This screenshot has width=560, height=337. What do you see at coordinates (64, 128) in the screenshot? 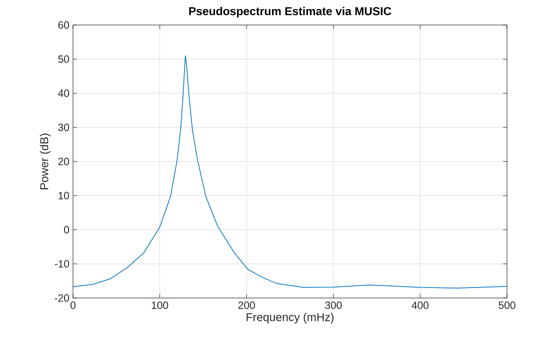
I see `y-tick-label: 30` at bounding box center [64, 128].